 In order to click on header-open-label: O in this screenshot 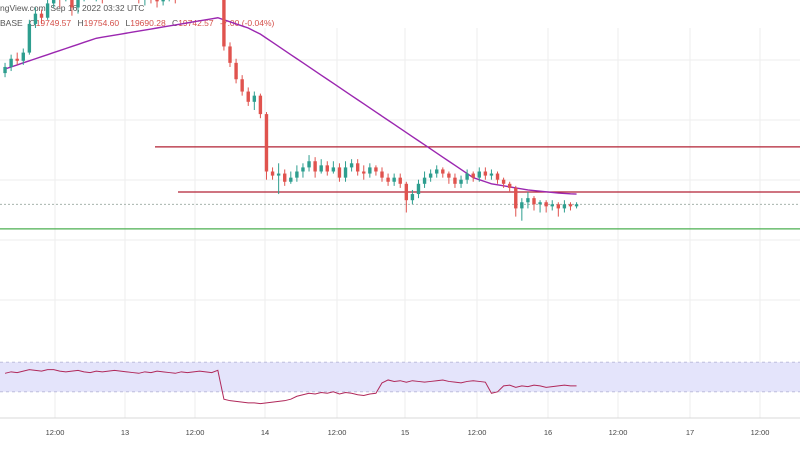, I will do `click(32, 23)`.